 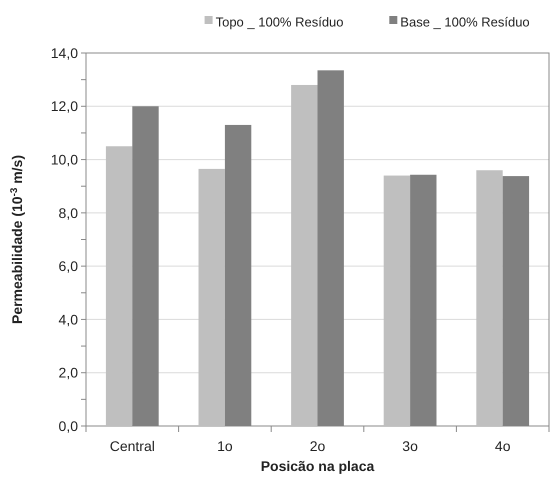 I want to click on y-tick-label: 8,0, so click(x=68, y=212).